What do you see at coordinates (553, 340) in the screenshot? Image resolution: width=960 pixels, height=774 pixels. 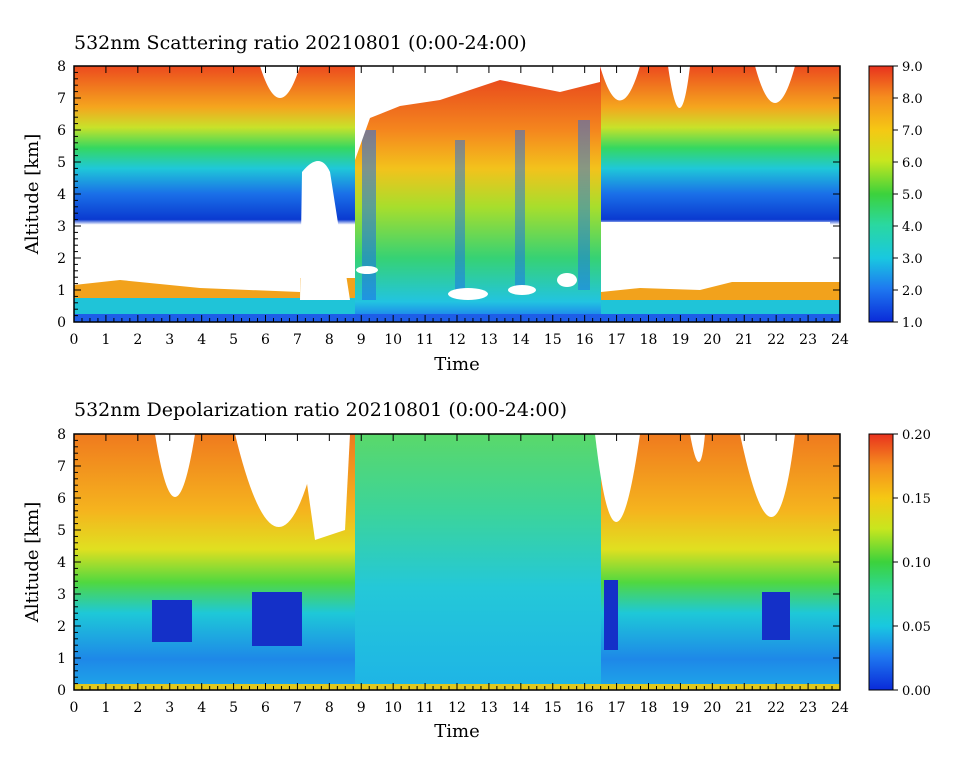 I see `x-tick-label: 15` at bounding box center [553, 340].